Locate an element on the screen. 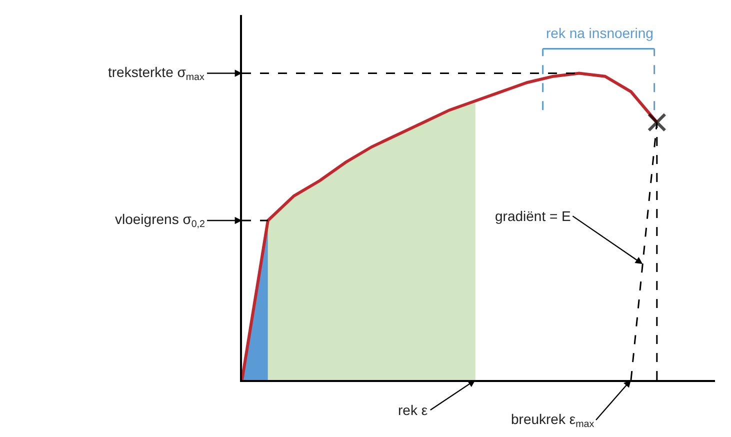 The height and width of the screenshot is (437, 731). text: rek na insnoering is located at coordinates (600, 33).